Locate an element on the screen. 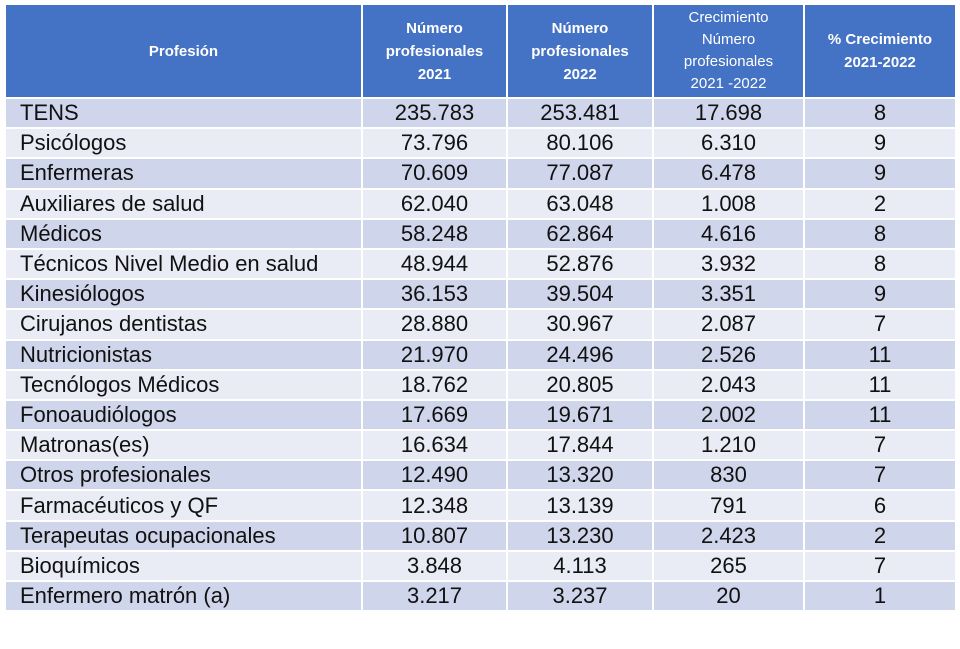 The width and height of the screenshot is (960, 649). cell-numero-2022: 62.864 is located at coordinates (580, 233).